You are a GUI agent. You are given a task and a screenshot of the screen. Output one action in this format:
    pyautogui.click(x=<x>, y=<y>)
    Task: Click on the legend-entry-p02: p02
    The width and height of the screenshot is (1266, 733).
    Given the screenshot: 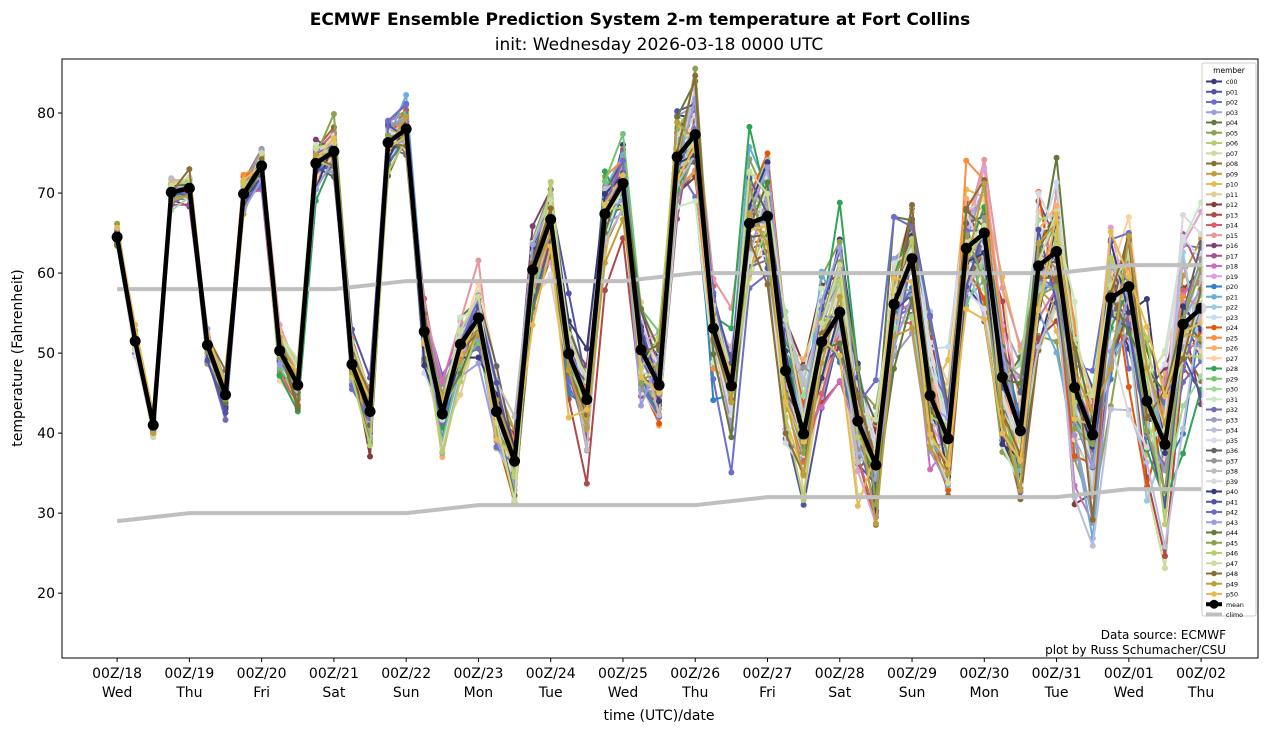 What is the action you would take?
    pyautogui.click(x=1222, y=103)
    